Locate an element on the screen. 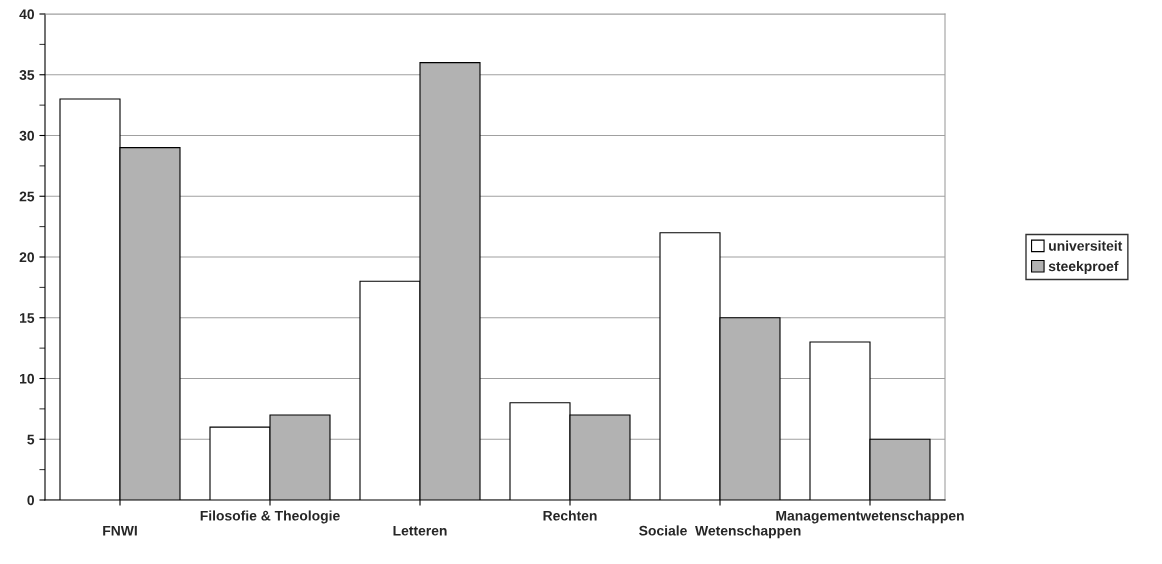  y-tick-label: 30 is located at coordinates (27, 135).